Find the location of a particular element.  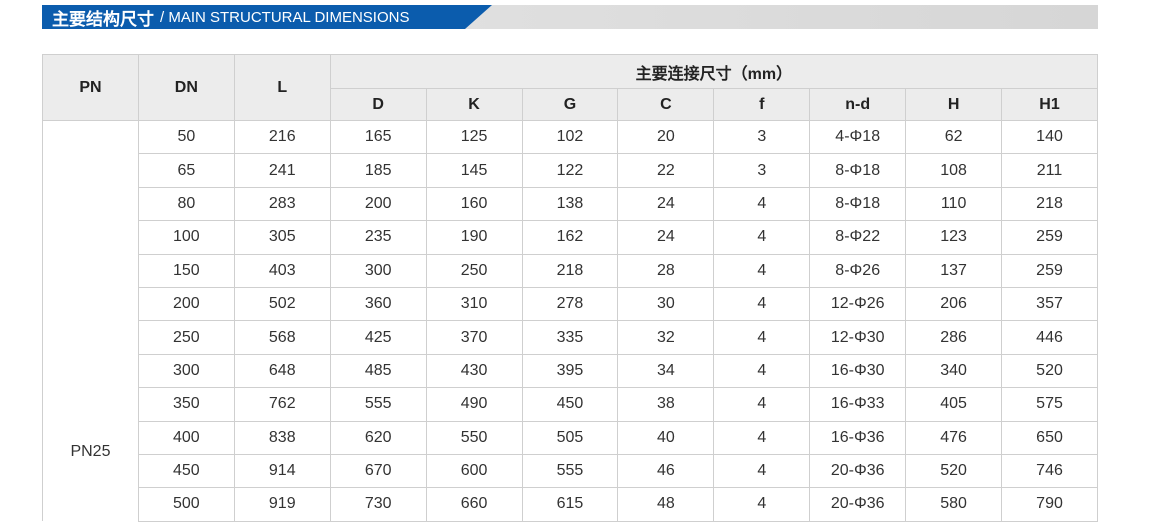

table-cell: 34 is located at coordinates (666, 371).